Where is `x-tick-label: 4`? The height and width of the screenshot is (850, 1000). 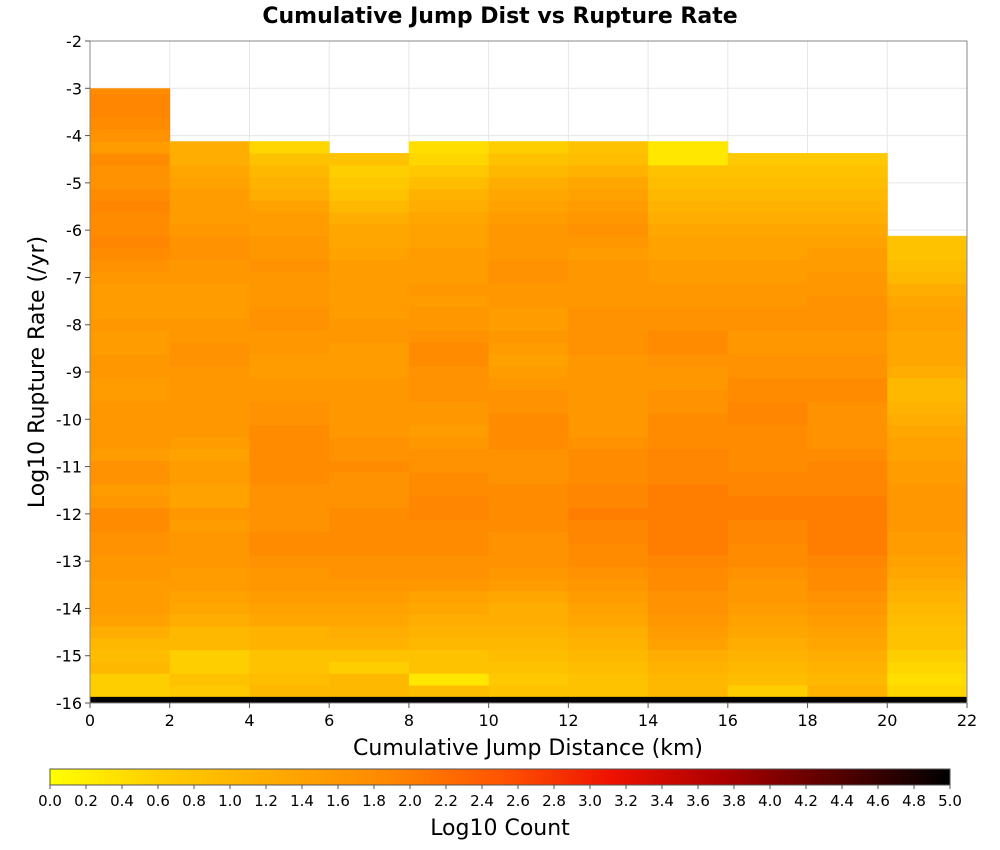
x-tick-label: 4 is located at coordinates (249, 720).